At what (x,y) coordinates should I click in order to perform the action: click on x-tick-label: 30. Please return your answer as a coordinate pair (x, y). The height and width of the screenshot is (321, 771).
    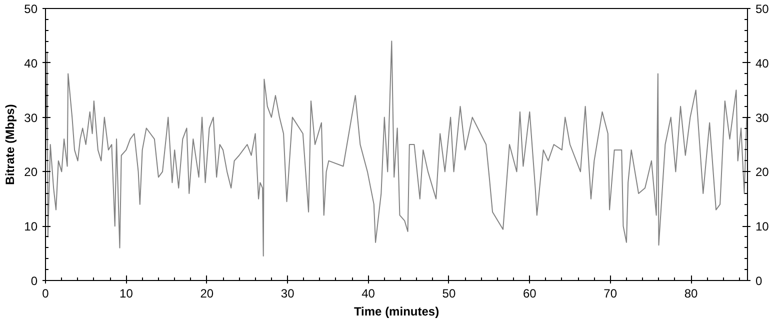
    Looking at the image, I should click on (287, 293).